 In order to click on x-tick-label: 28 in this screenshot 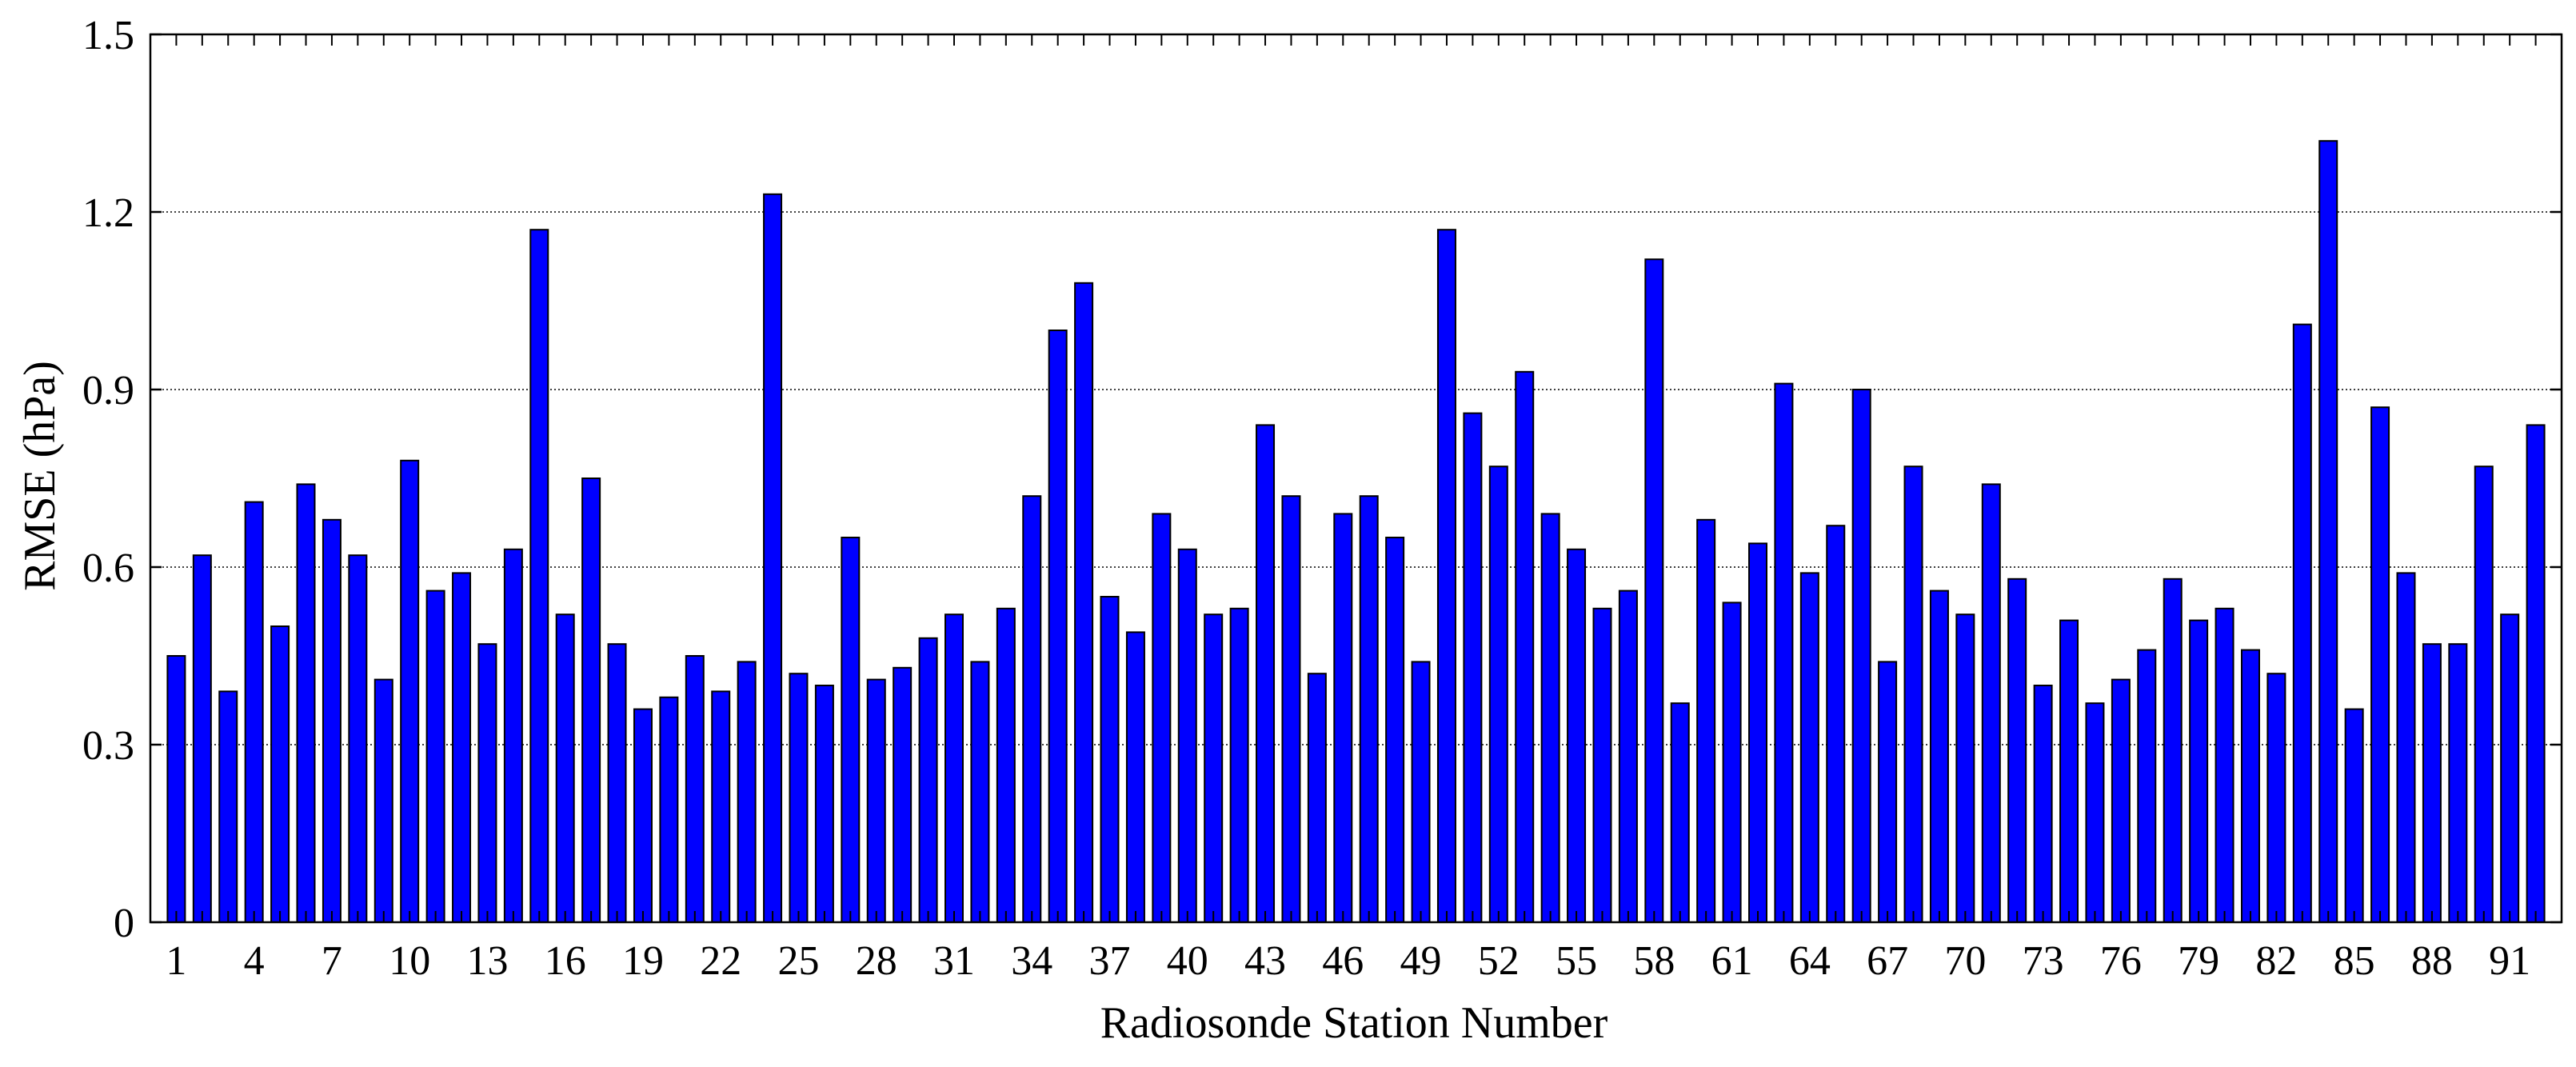, I will do `click(877, 961)`.